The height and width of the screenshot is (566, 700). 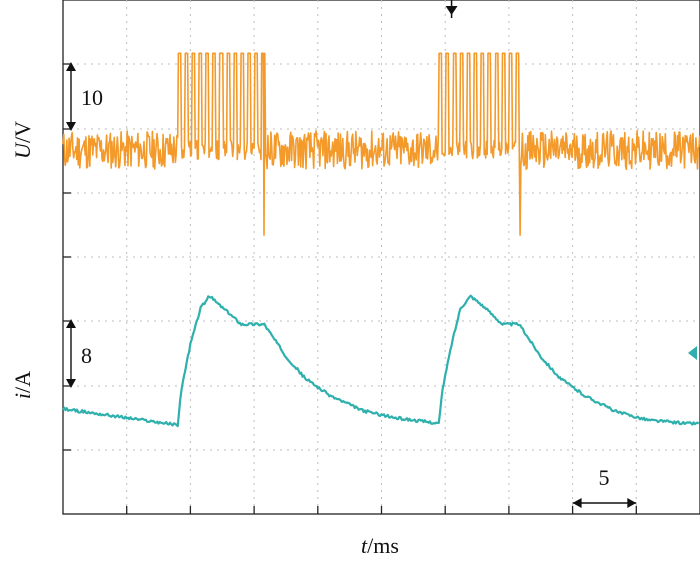 I want to click on y-label-current-var: i, so click(x=22, y=396).